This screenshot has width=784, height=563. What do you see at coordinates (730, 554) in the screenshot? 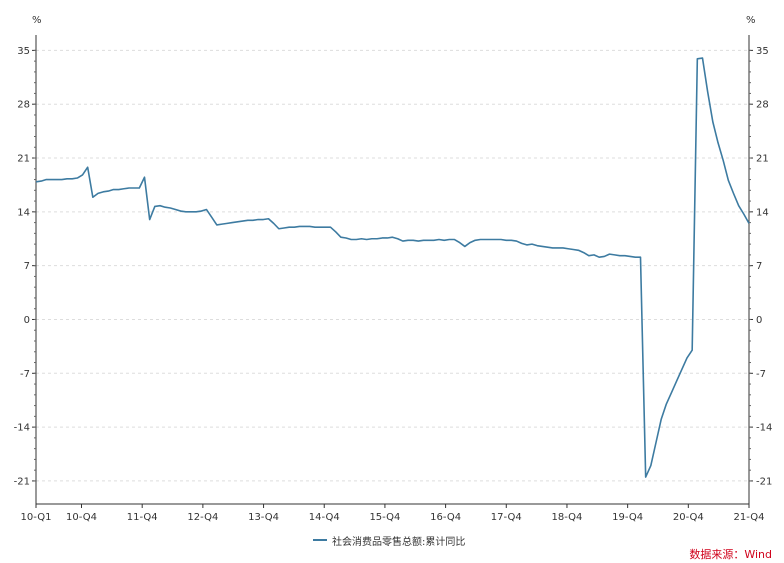
I see `source-note: 数据来源：Wind` at bounding box center [730, 554].